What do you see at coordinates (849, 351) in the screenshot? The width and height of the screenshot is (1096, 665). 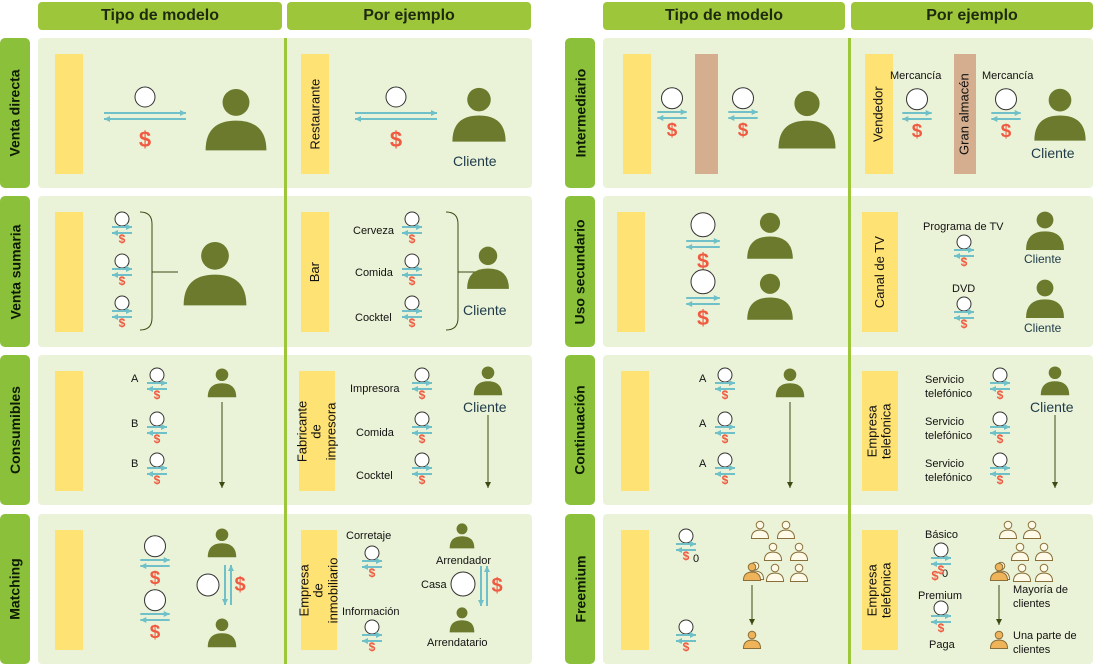 I see `column-separator` at bounding box center [849, 351].